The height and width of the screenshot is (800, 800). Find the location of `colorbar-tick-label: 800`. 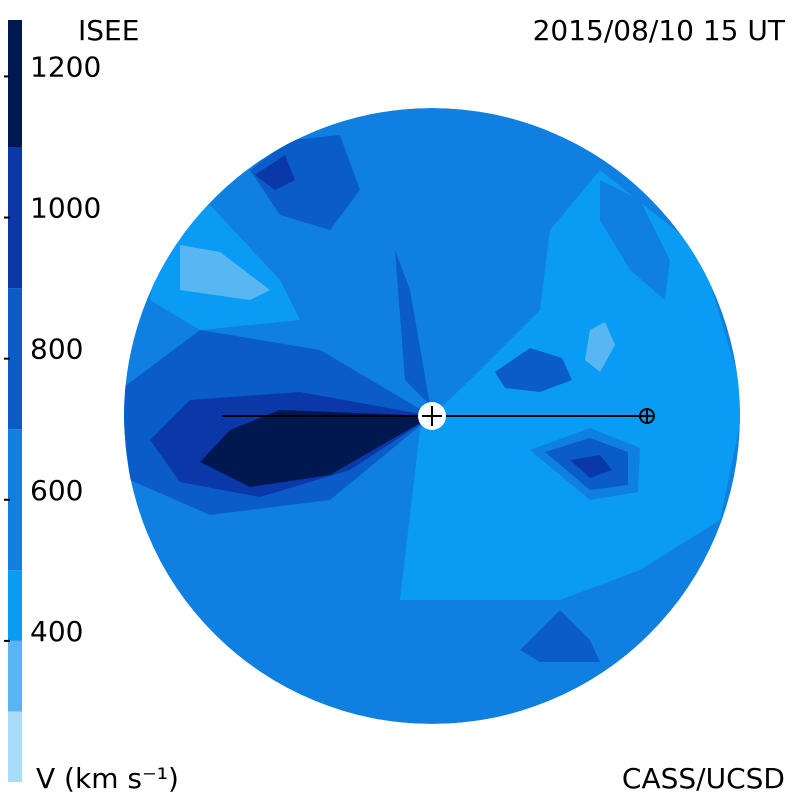

colorbar-tick-label: 800 is located at coordinates (56, 349).